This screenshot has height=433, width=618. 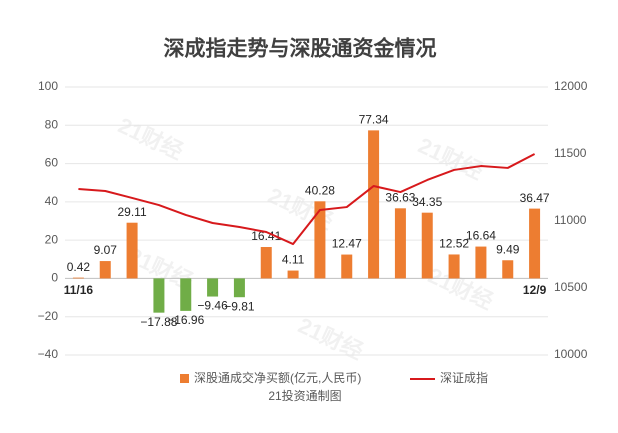 I want to click on y-tick-label: 100, so click(x=48, y=86).